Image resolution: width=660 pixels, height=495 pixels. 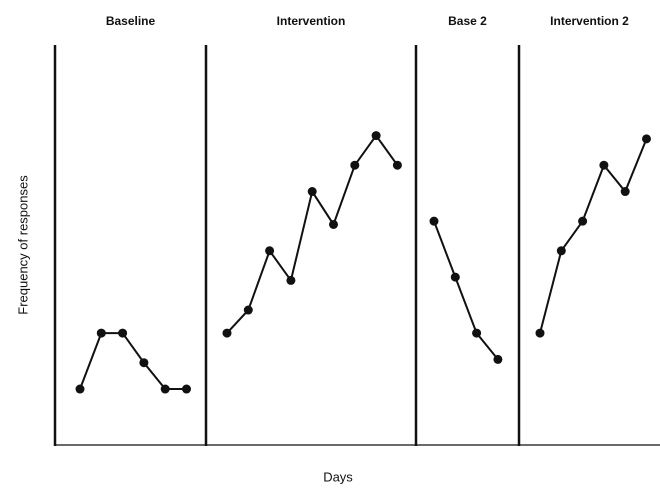 What do you see at coordinates (22, 245) in the screenshot?
I see `y-axis-label: Frequency of responses` at bounding box center [22, 245].